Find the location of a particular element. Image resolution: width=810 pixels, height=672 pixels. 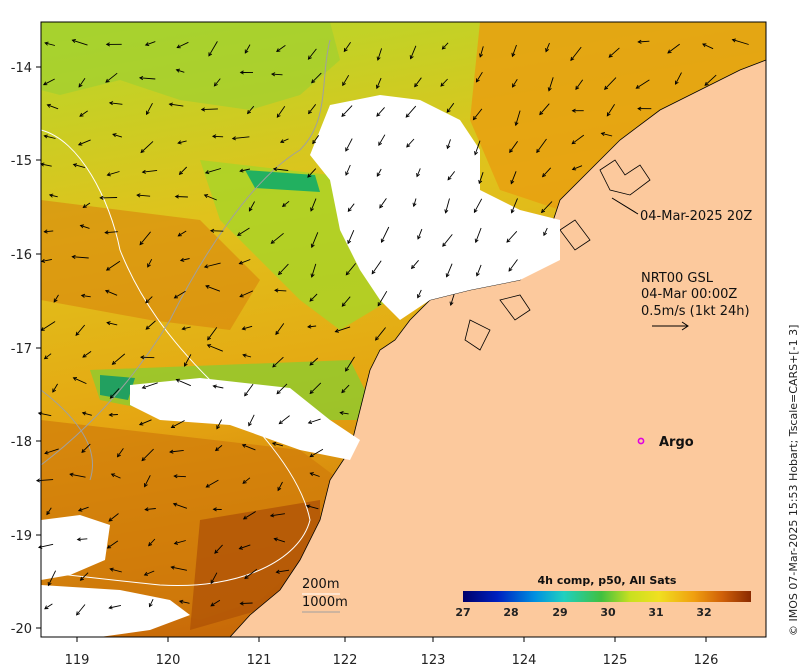

lat-tick: -15 is located at coordinates (21, 161).